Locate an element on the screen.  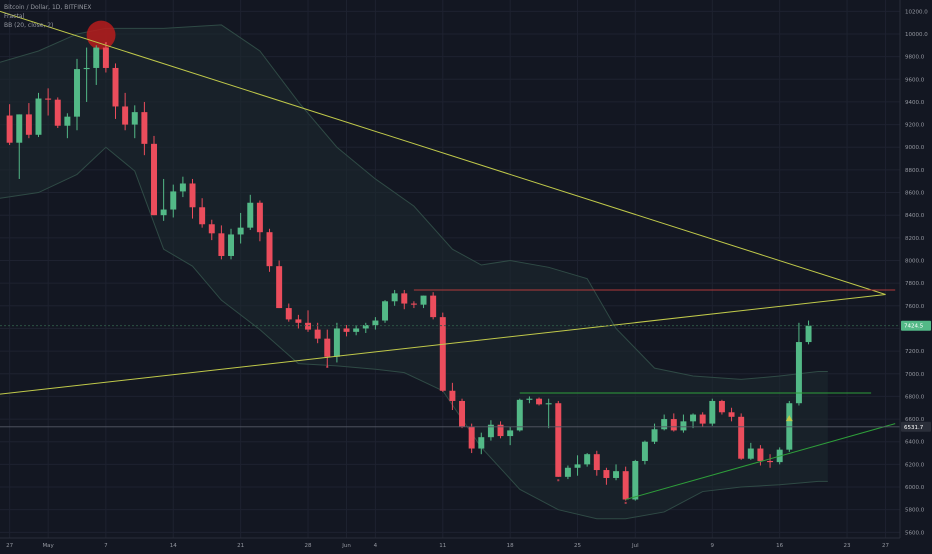
price-tag-label: 6531.7 is located at coordinates (914, 428).